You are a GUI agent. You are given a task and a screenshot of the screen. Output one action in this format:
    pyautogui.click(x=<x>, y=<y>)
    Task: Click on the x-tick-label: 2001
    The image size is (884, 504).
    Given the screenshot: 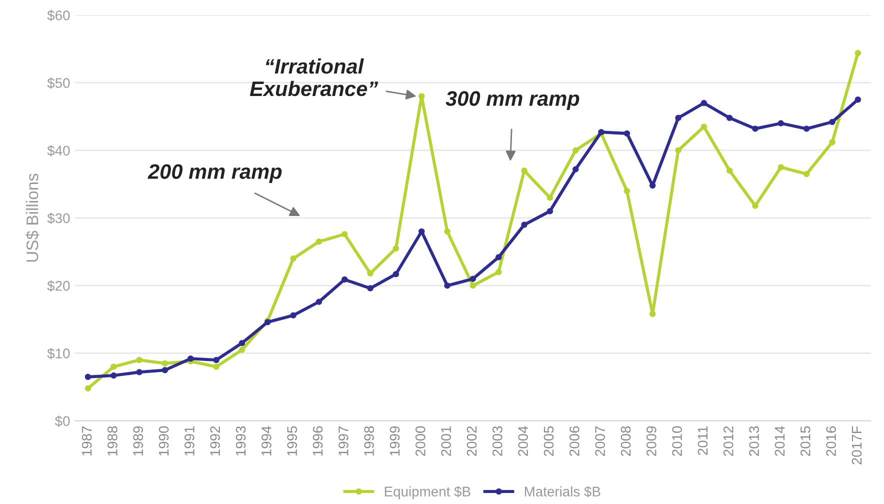 What is the action you would take?
    pyautogui.click(x=446, y=441)
    